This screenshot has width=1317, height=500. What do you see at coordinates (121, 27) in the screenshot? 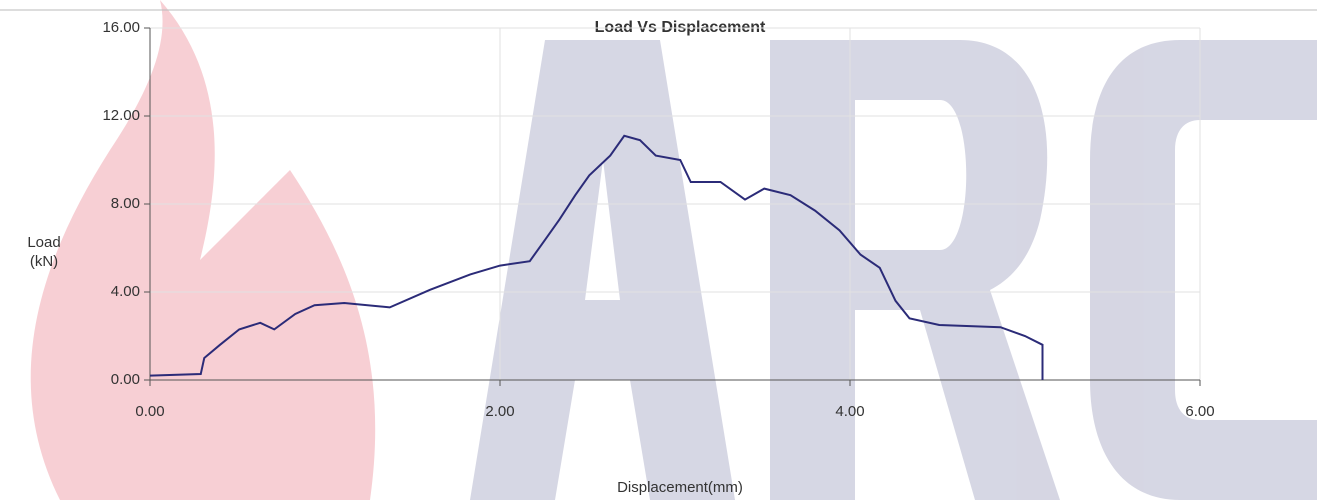
I see `y-tick-label: 16.00` at bounding box center [121, 27].